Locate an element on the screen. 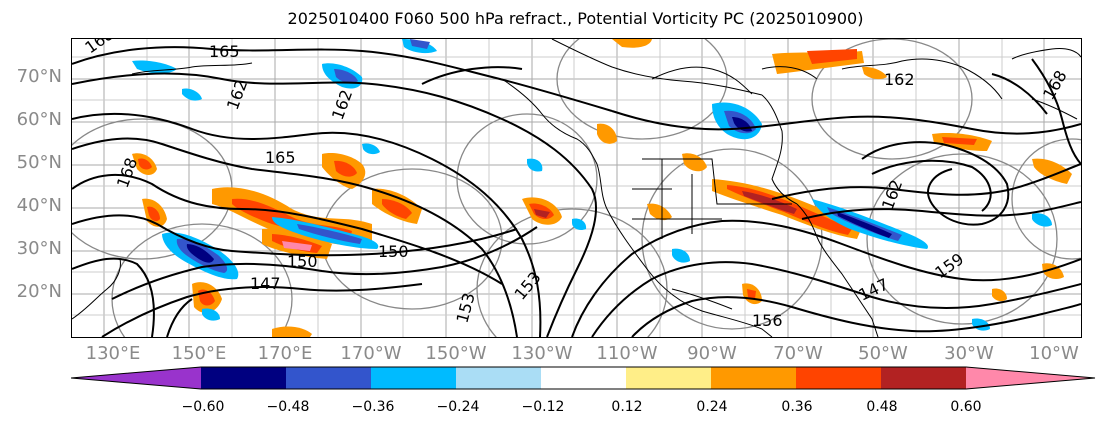  lat-label-70n: 70°N is located at coordinates (39, 76).